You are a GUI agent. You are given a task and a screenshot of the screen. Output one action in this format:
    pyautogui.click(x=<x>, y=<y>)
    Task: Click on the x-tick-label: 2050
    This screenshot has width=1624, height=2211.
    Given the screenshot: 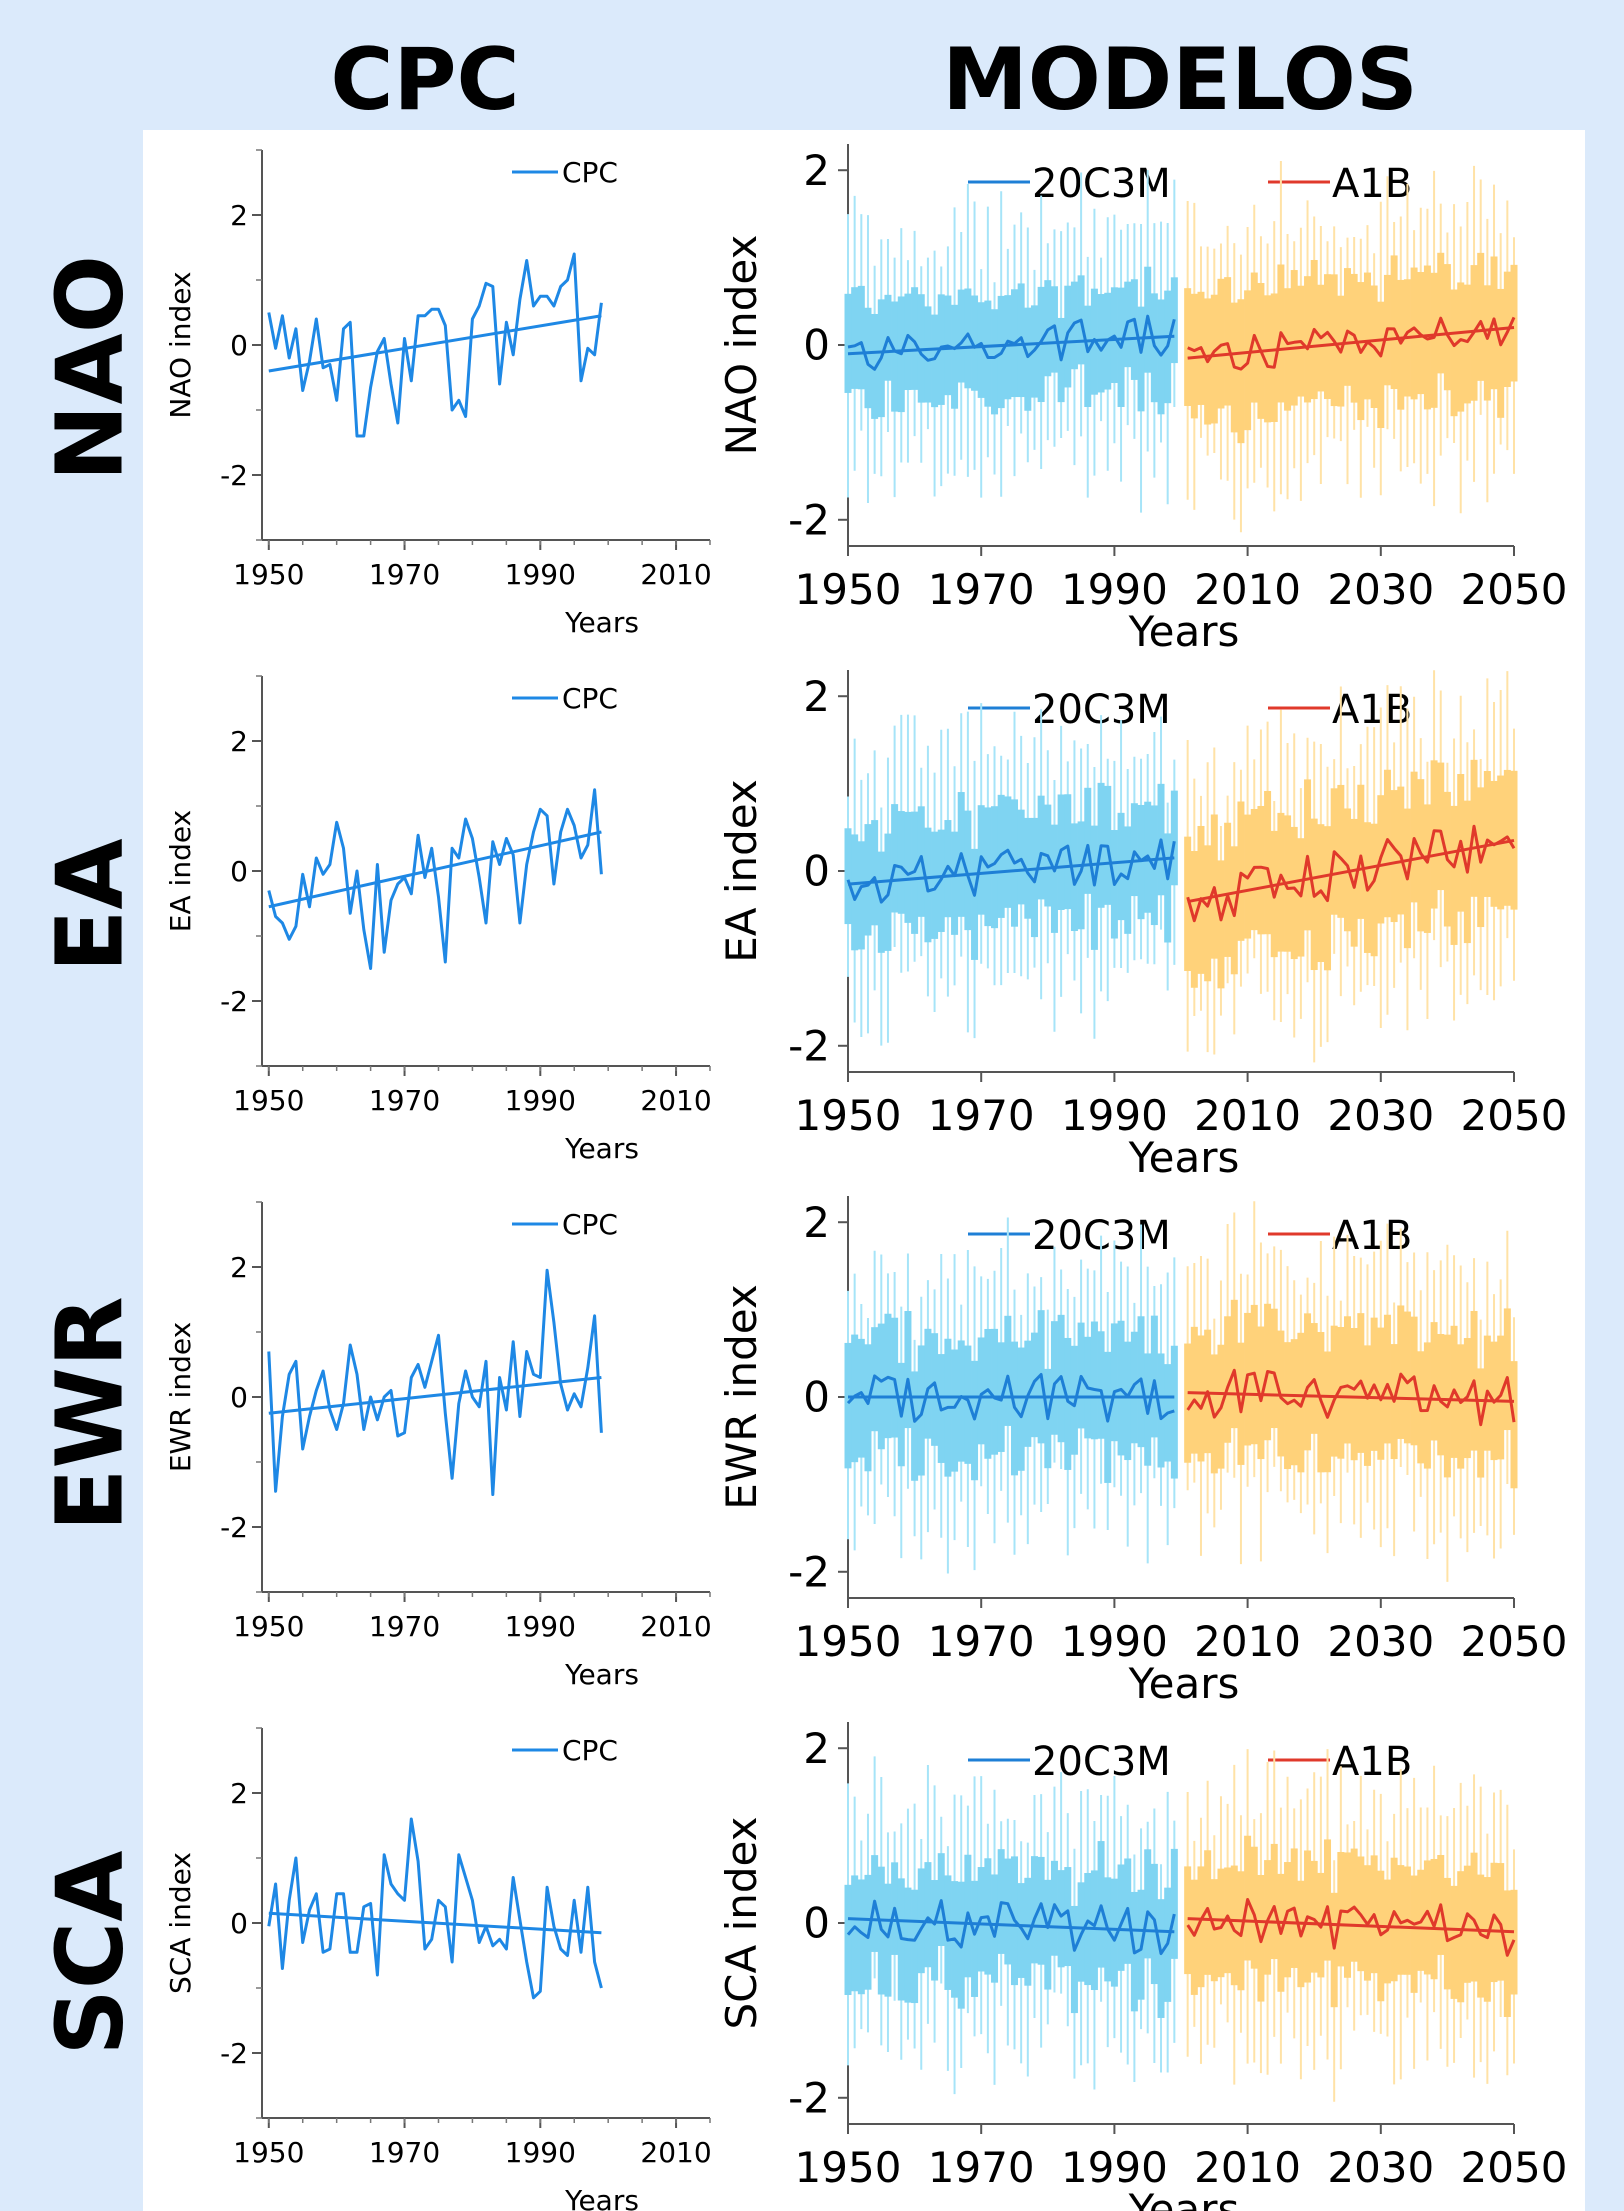 What is the action you would take?
    pyautogui.click(x=1514, y=2167)
    